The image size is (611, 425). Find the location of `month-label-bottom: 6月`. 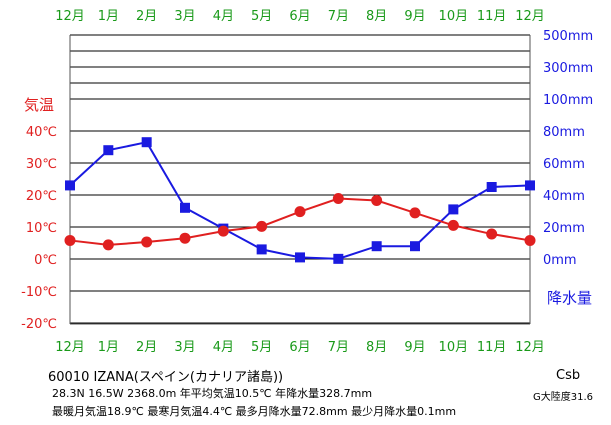

month-label-bottom: 6月 is located at coordinates (299, 347).